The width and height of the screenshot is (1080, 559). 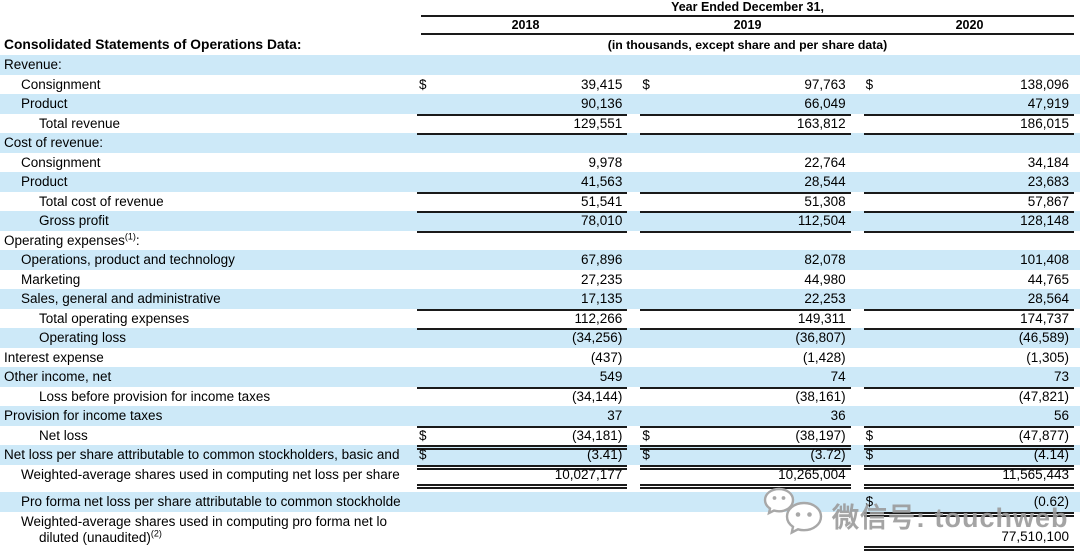 I want to click on cell-2019: 22,764, so click(x=745, y=163).